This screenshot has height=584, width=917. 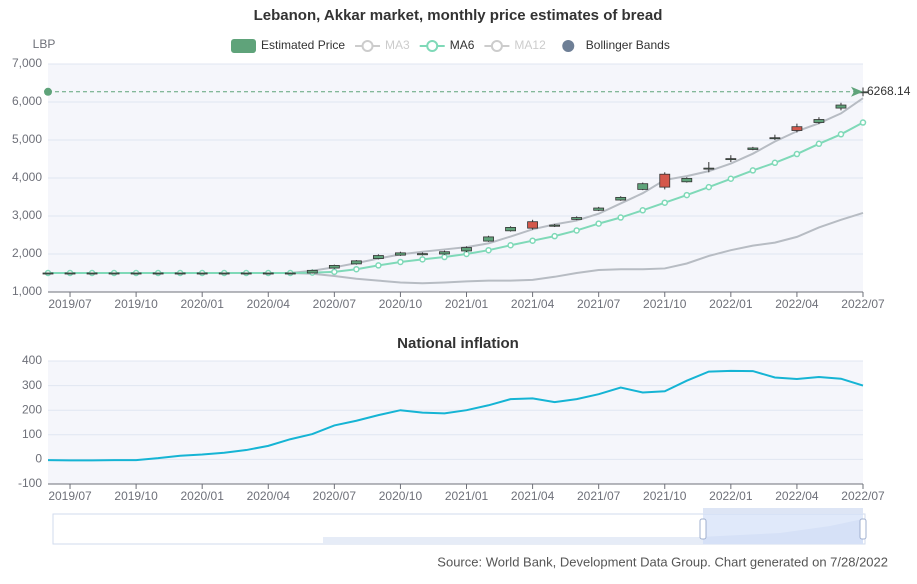 I want to click on y-tick-label: 200, so click(x=32, y=409).